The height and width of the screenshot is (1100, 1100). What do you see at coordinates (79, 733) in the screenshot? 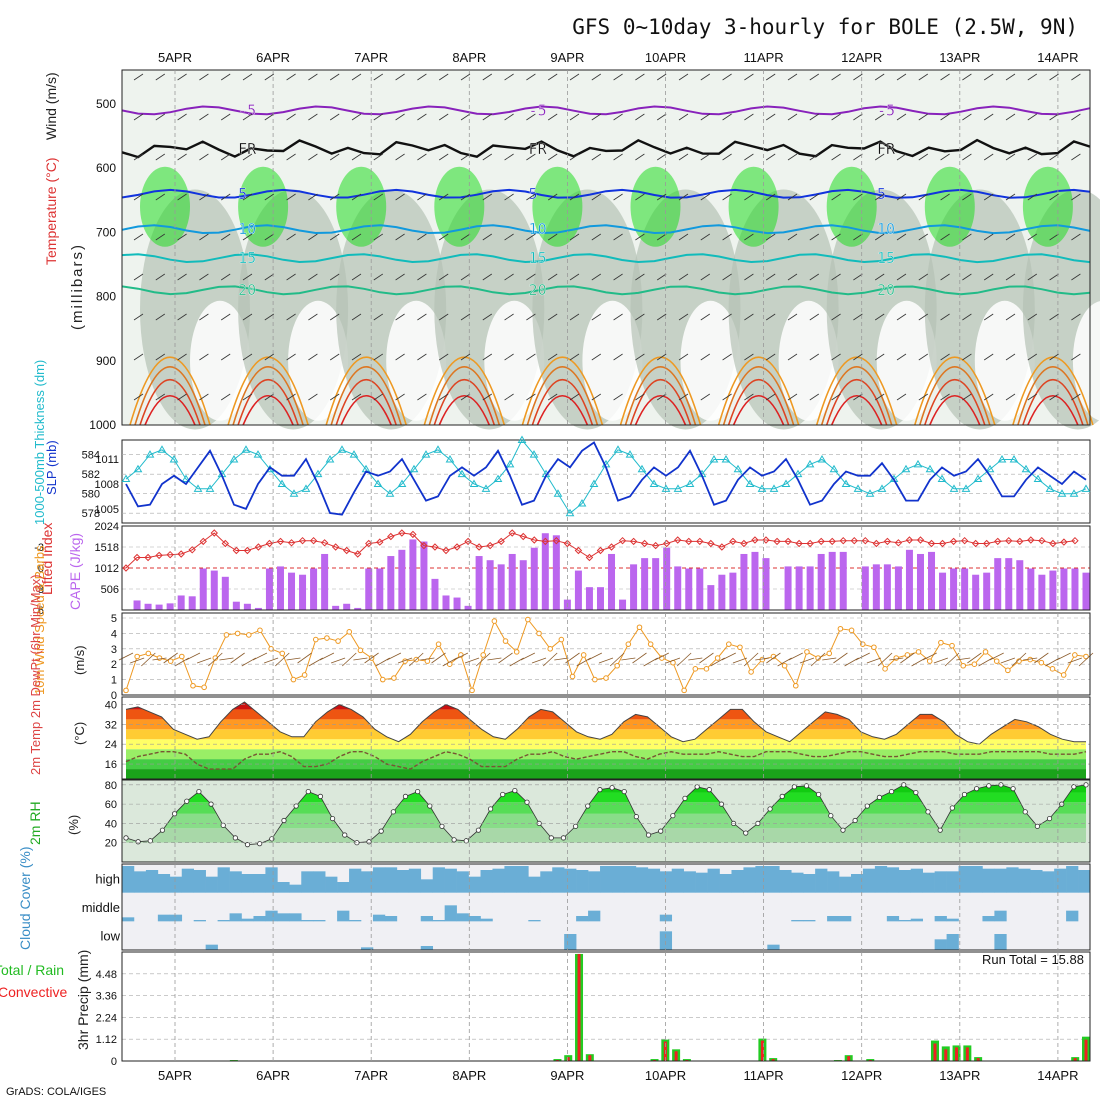
I see `label-temp2m-unit: (°C)` at bounding box center [79, 733].